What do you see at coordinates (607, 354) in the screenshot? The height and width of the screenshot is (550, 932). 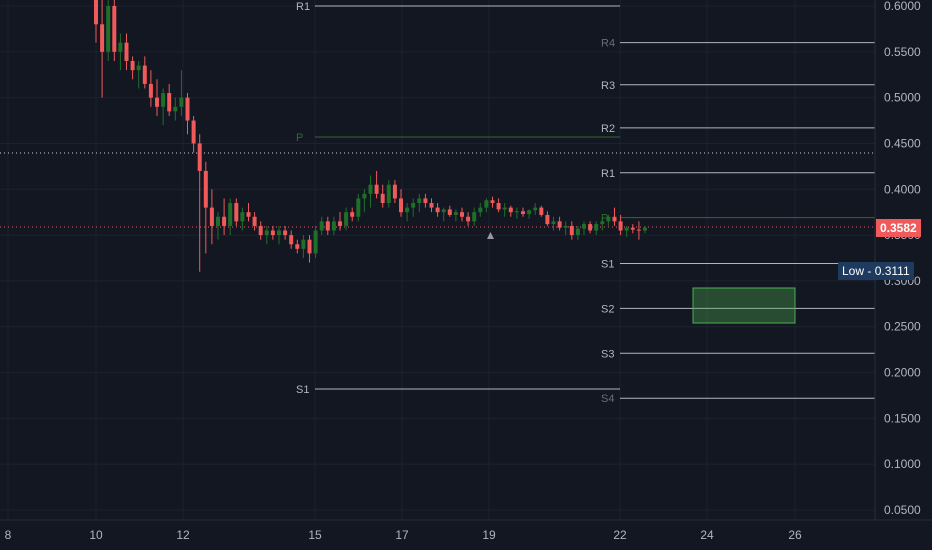 I see `pivot-label-new-s3: S3` at bounding box center [607, 354].